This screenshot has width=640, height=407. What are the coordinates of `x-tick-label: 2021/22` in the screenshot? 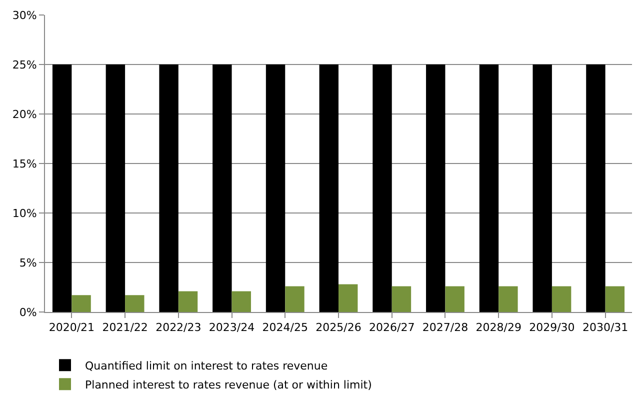 It's located at (125, 327).